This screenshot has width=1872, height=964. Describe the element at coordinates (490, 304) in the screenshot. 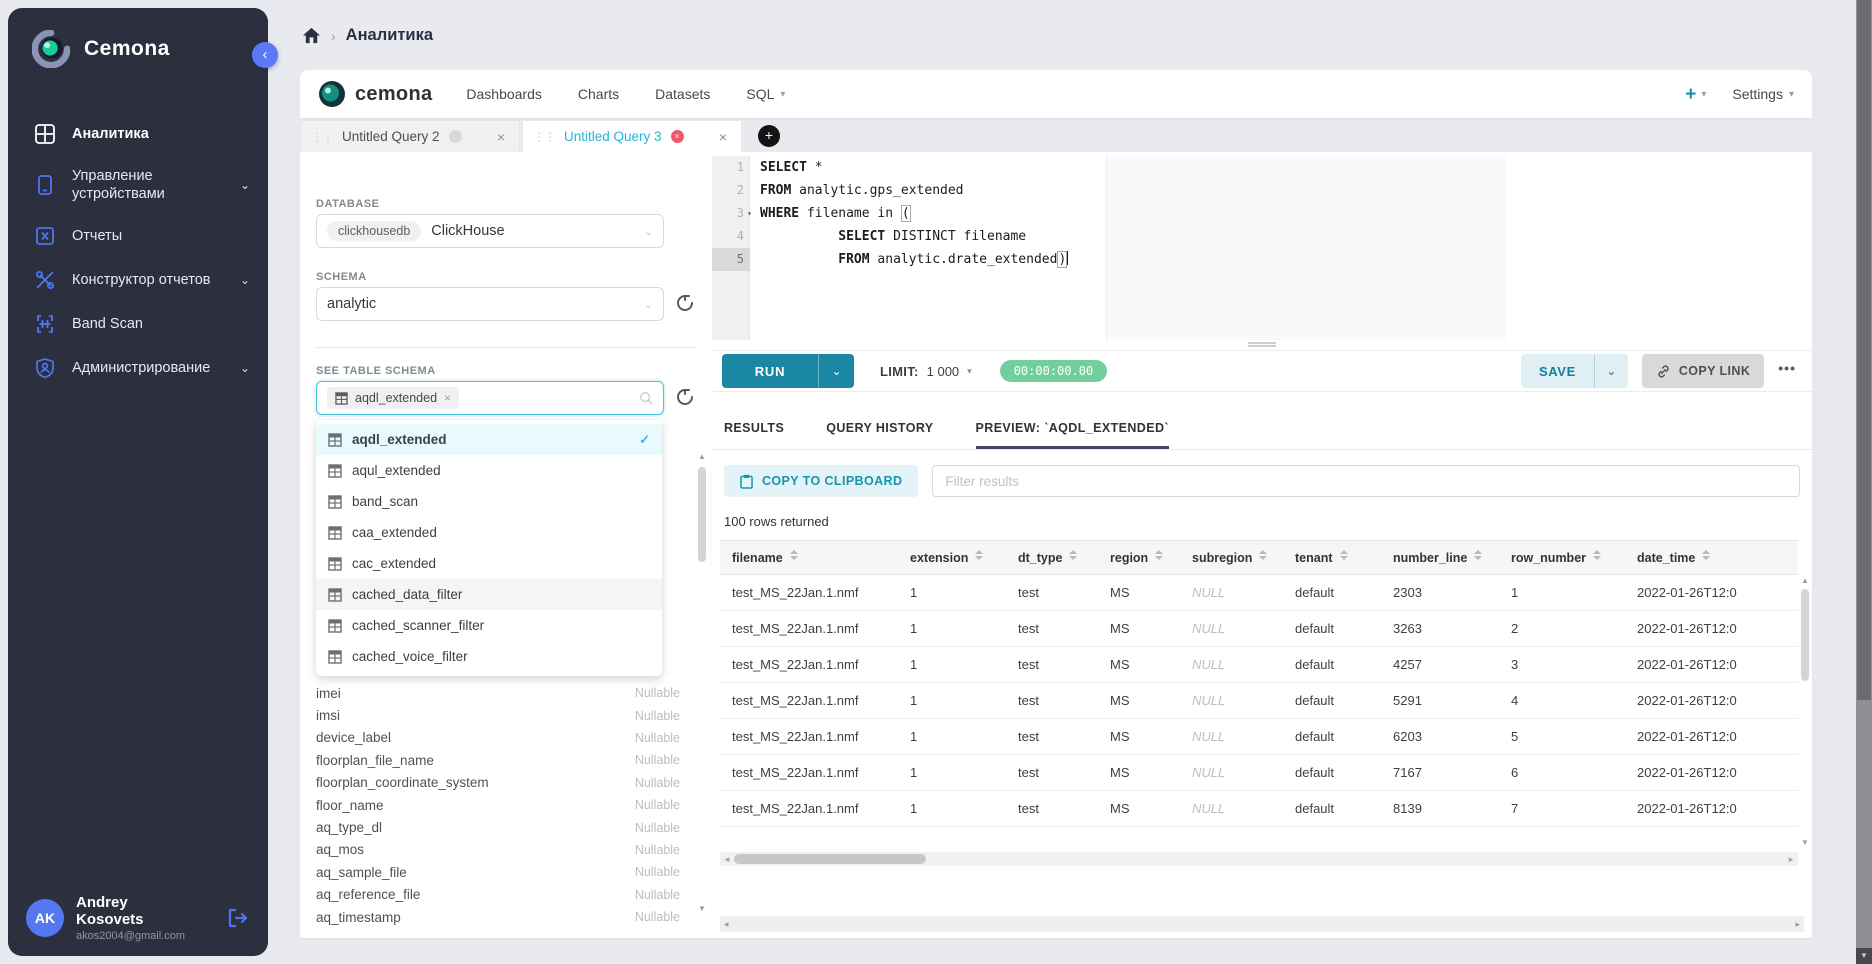

I see `schema-select: analytic ⌄` at that location.